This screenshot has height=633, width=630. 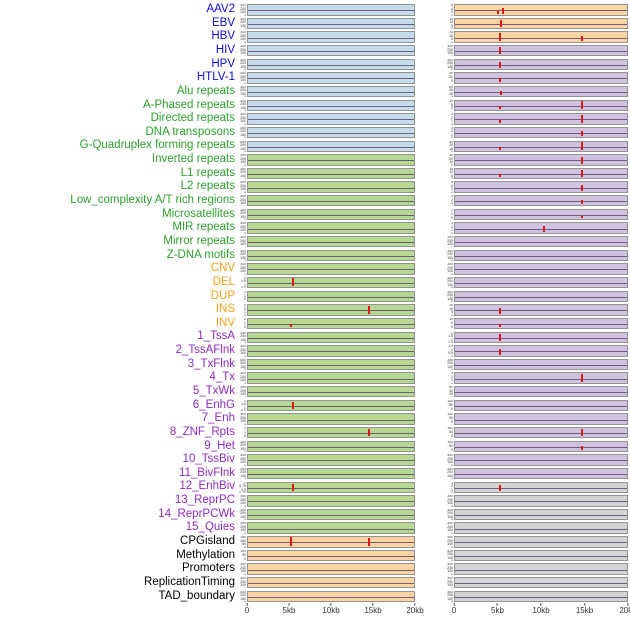 What do you see at coordinates (450, 347) in the screenshot?
I see `y-tick-label: 1.5` at bounding box center [450, 347].